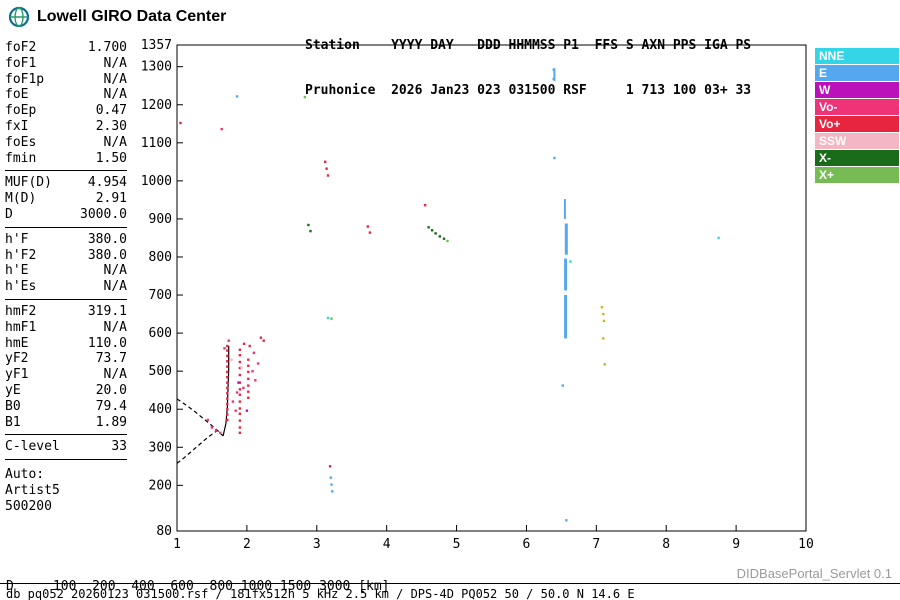 The height and width of the screenshot is (600, 900). Describe the element at coordinates (66, 95) in the screenshot. I see `param-row: foE N/A` at that location.